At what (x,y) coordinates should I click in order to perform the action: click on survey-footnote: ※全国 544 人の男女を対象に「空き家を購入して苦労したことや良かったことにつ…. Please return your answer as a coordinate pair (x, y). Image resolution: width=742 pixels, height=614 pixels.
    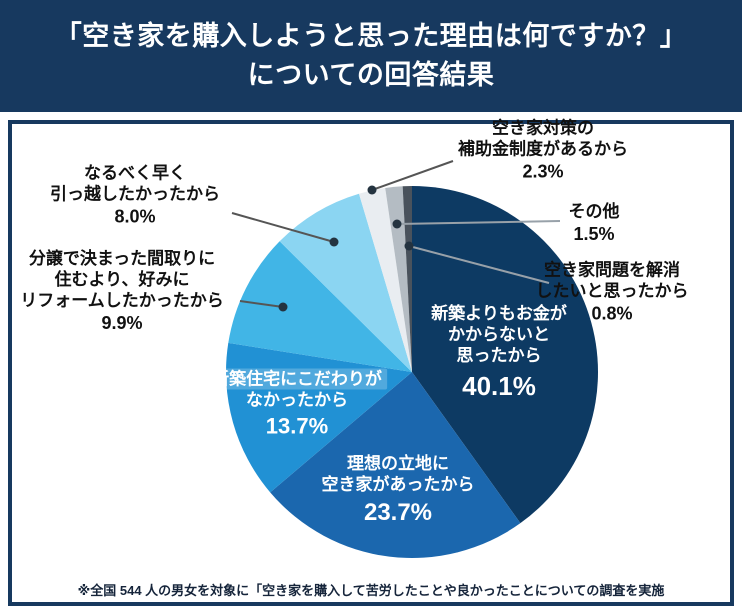
    Looking at the image, I should click on (371, 590).